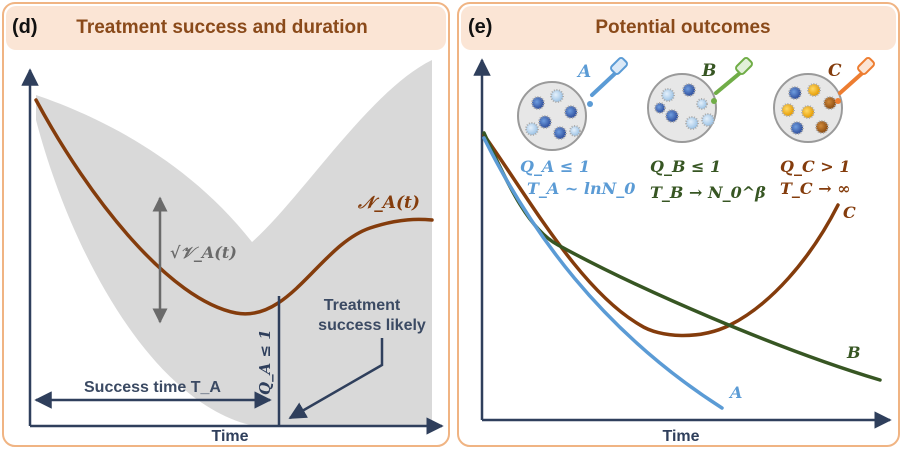 The height and width of the screenshot is (449, 902). Describe the element at coordinates (372, 325) in the screenshot. I see `success-likely-line2: success likely` at that location.